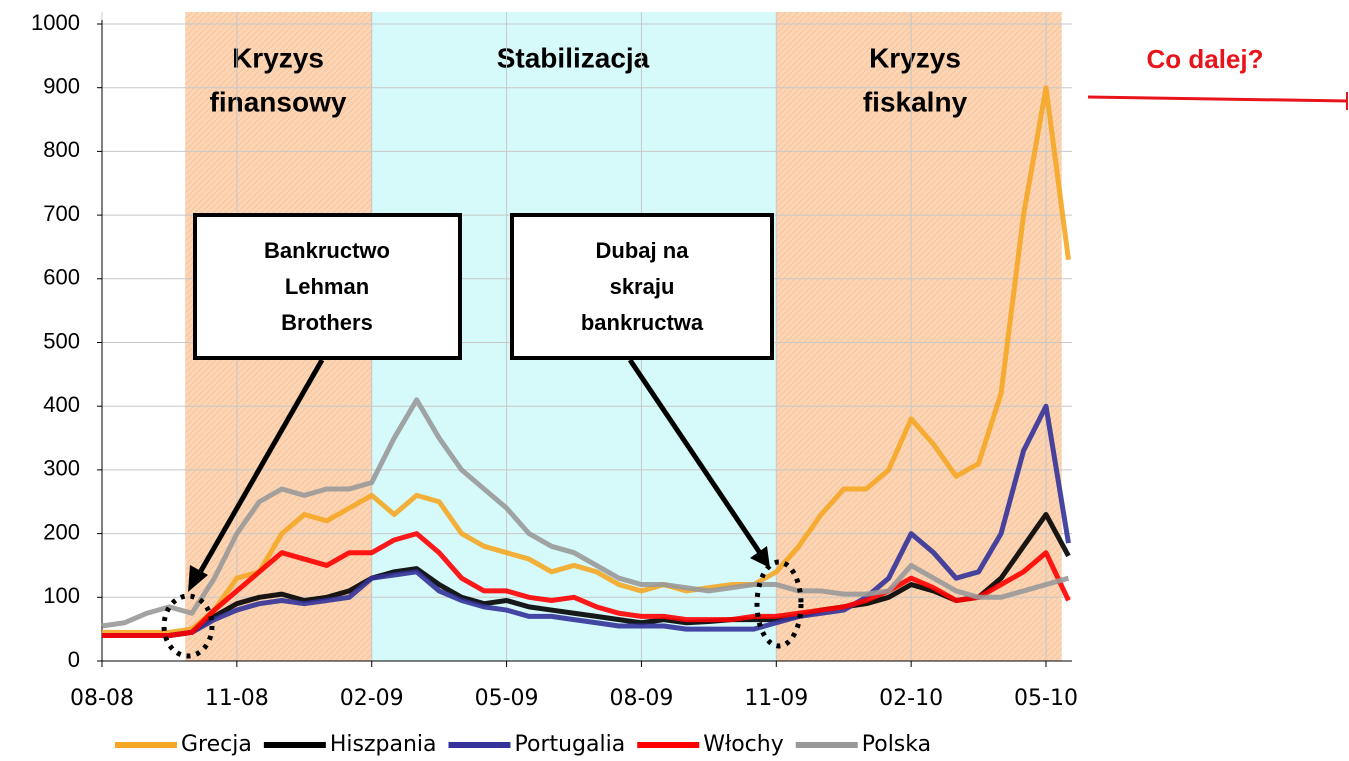  What do you see at coordinates (102, 698) in the screenshot?
I see `x-tick-label: 08-08` at bounding box center [102, 698].